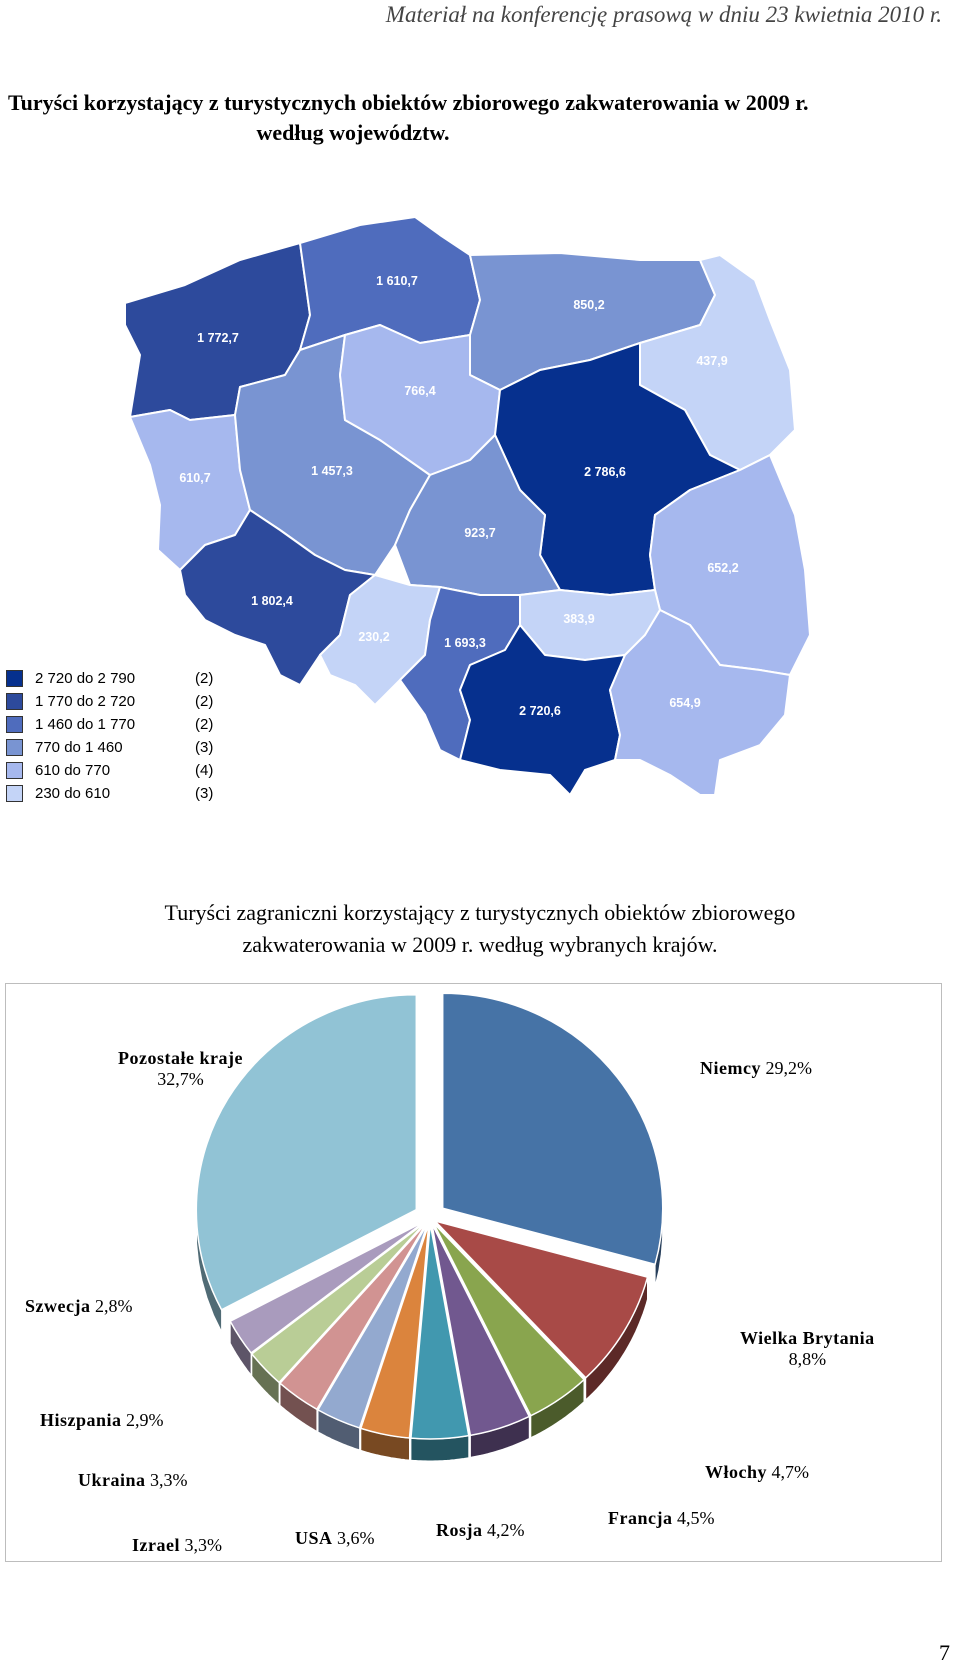 The image size is (960, 1670). I want to click on map-label-podkarpackie: 654,9, so click(684, 703).